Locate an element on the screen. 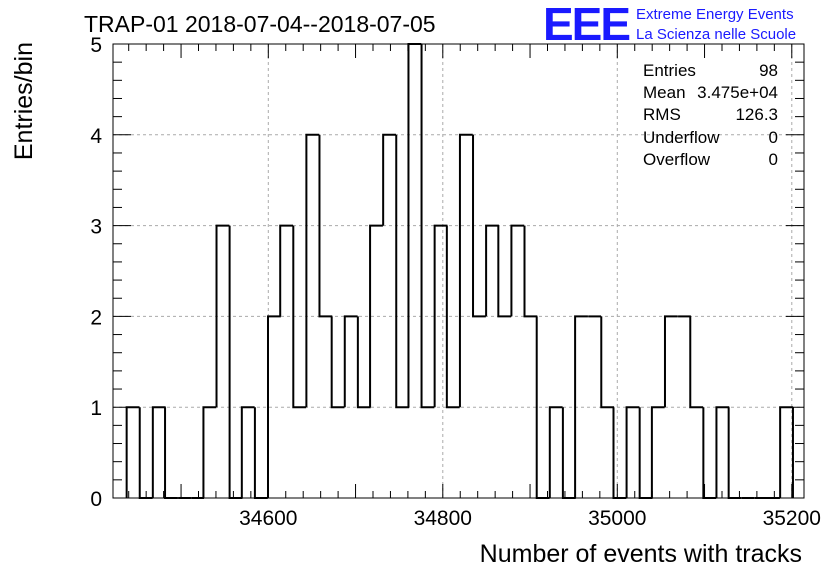  stats-overflow-label: Overflow is located at coordinates (677, 159).